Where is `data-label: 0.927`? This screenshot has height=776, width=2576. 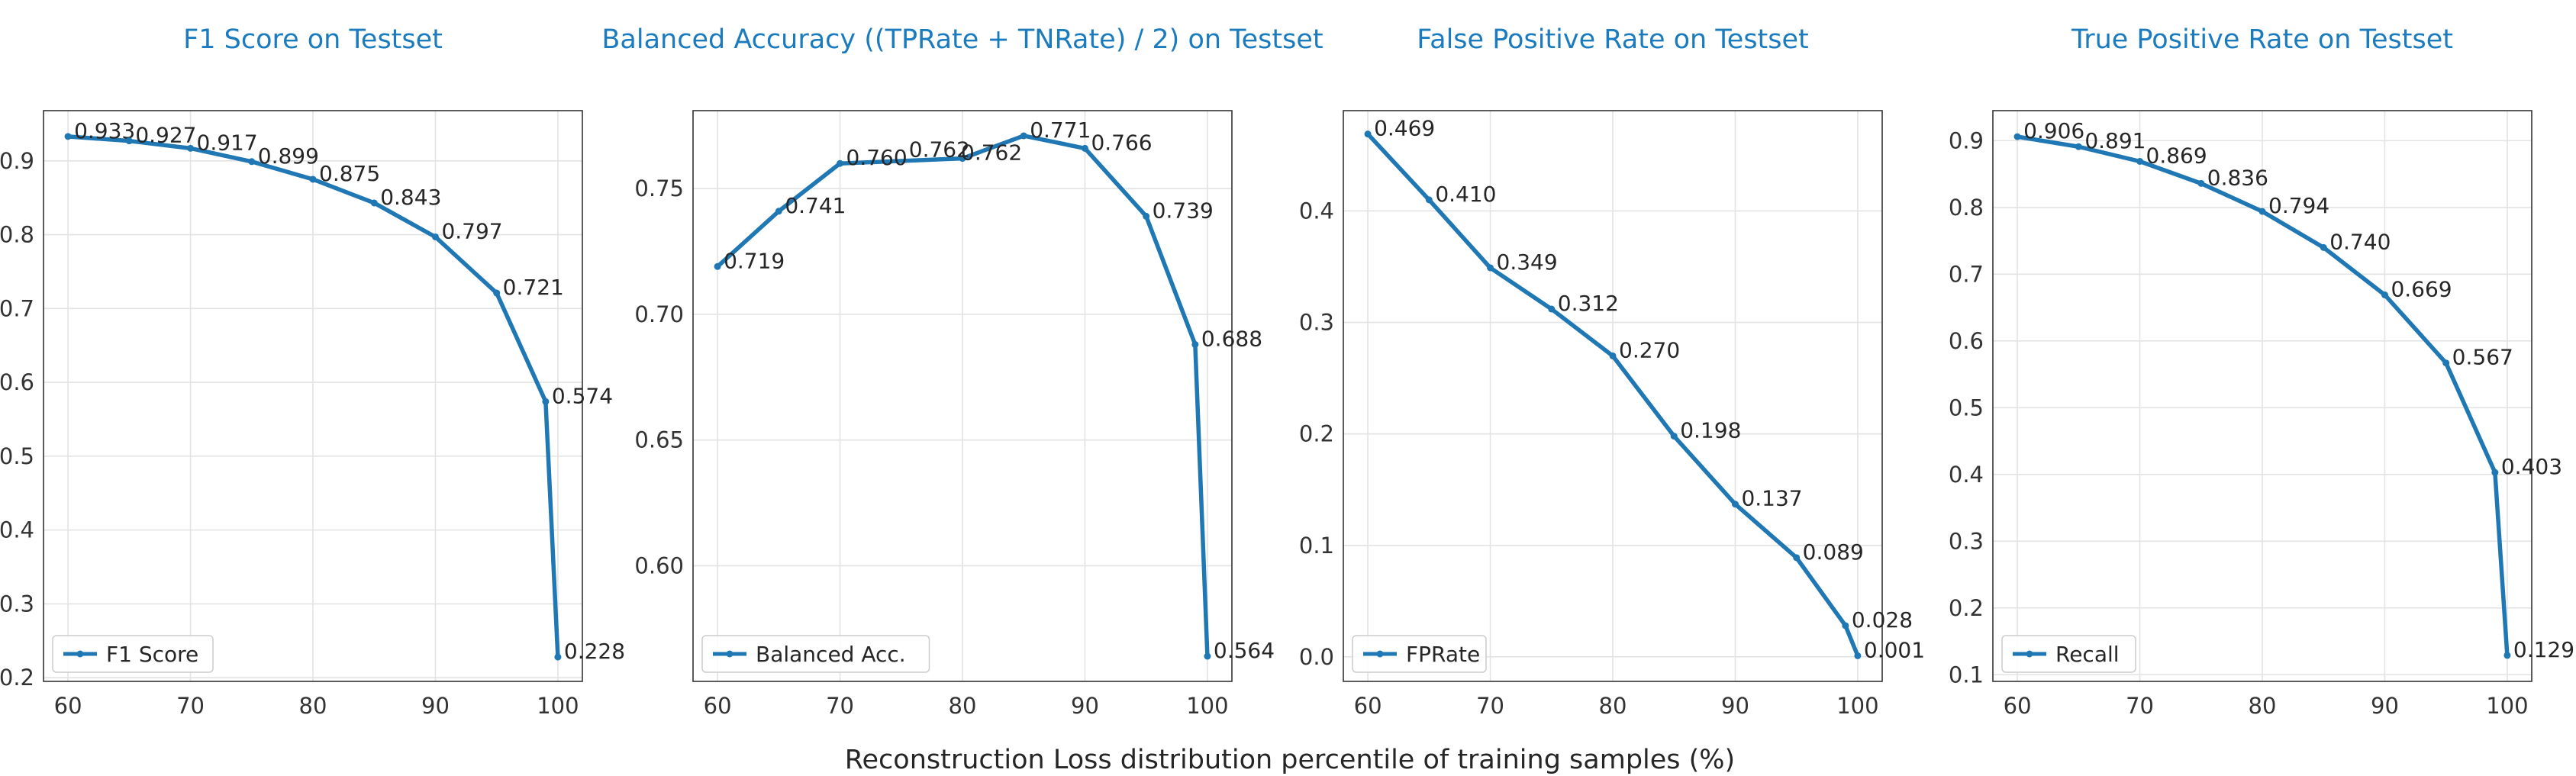
data-label: 0.927 is located at coordinates (165, 135).